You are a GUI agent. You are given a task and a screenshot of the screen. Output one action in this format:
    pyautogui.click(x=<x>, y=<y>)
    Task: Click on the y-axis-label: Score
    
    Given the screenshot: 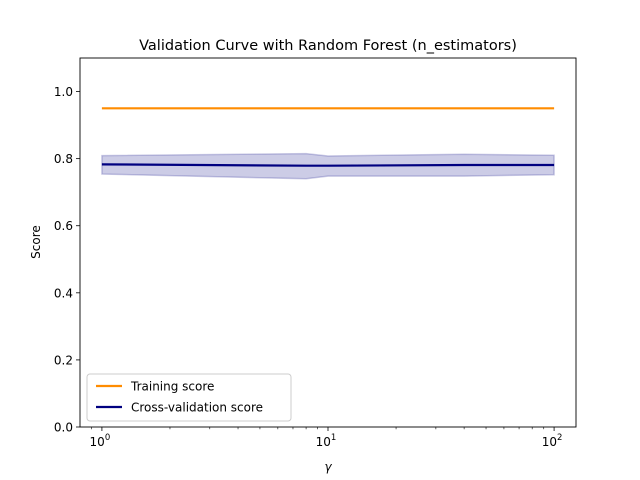 What is the action you would take?
    pyautogui.click(x=36, y=242)
    